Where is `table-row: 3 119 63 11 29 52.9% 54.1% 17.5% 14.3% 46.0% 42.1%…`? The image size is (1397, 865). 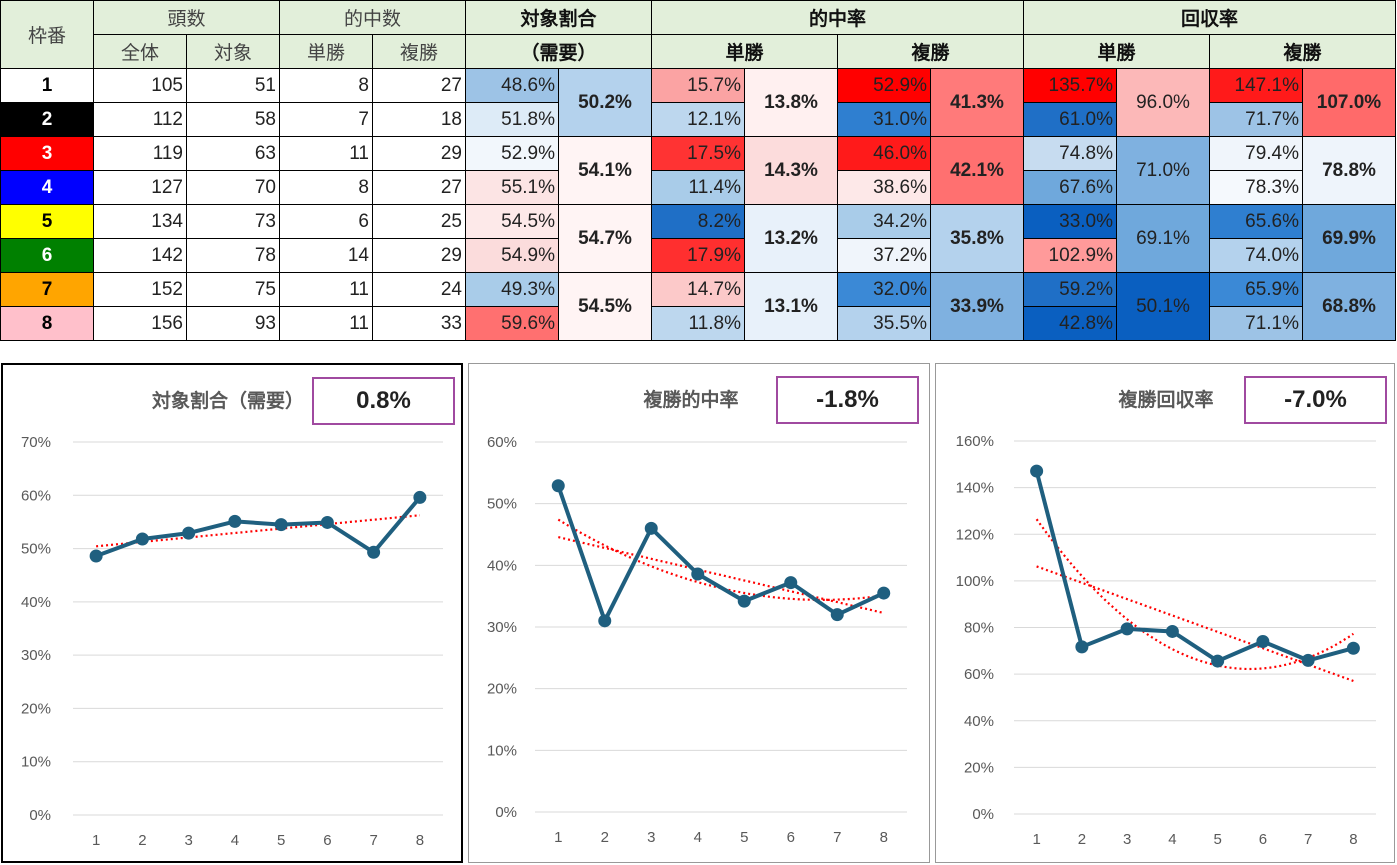 table-row: 3 119 63 11 29 52.9% 54.1% 17.5% 14.3% 46.0% 42.1%… is located at coordinates (698, 170).